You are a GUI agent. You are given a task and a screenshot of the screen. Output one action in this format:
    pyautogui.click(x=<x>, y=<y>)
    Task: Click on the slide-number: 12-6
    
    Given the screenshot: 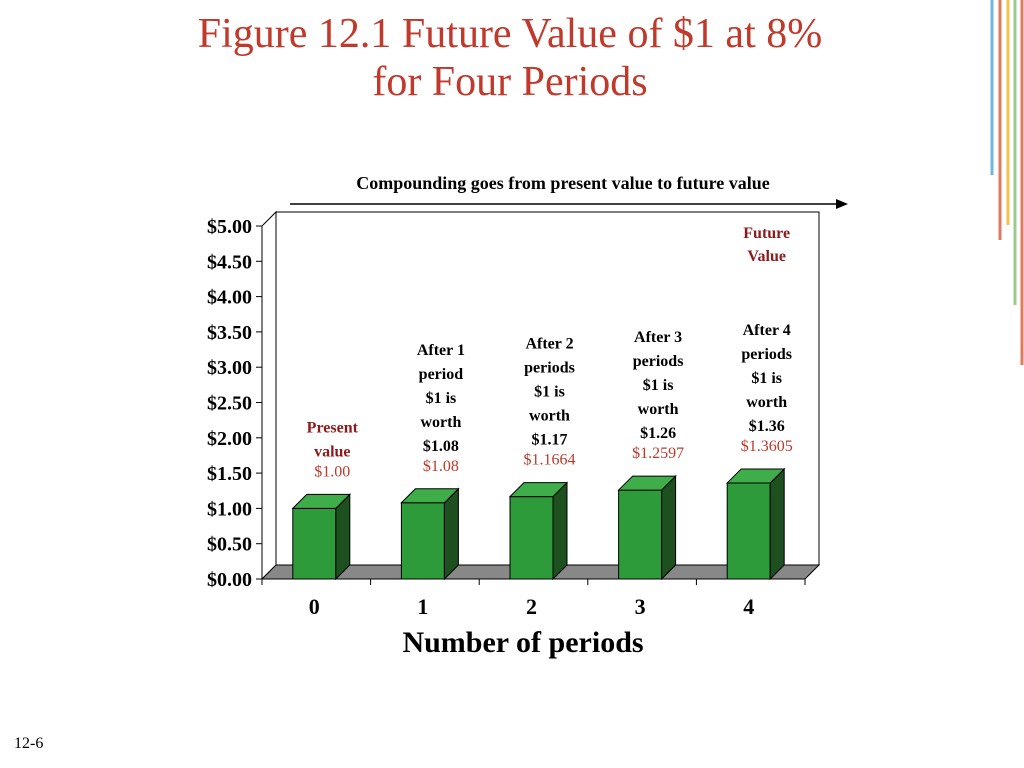 What is the action you would take?
    pyautogui.click(x=29, y=743)
    